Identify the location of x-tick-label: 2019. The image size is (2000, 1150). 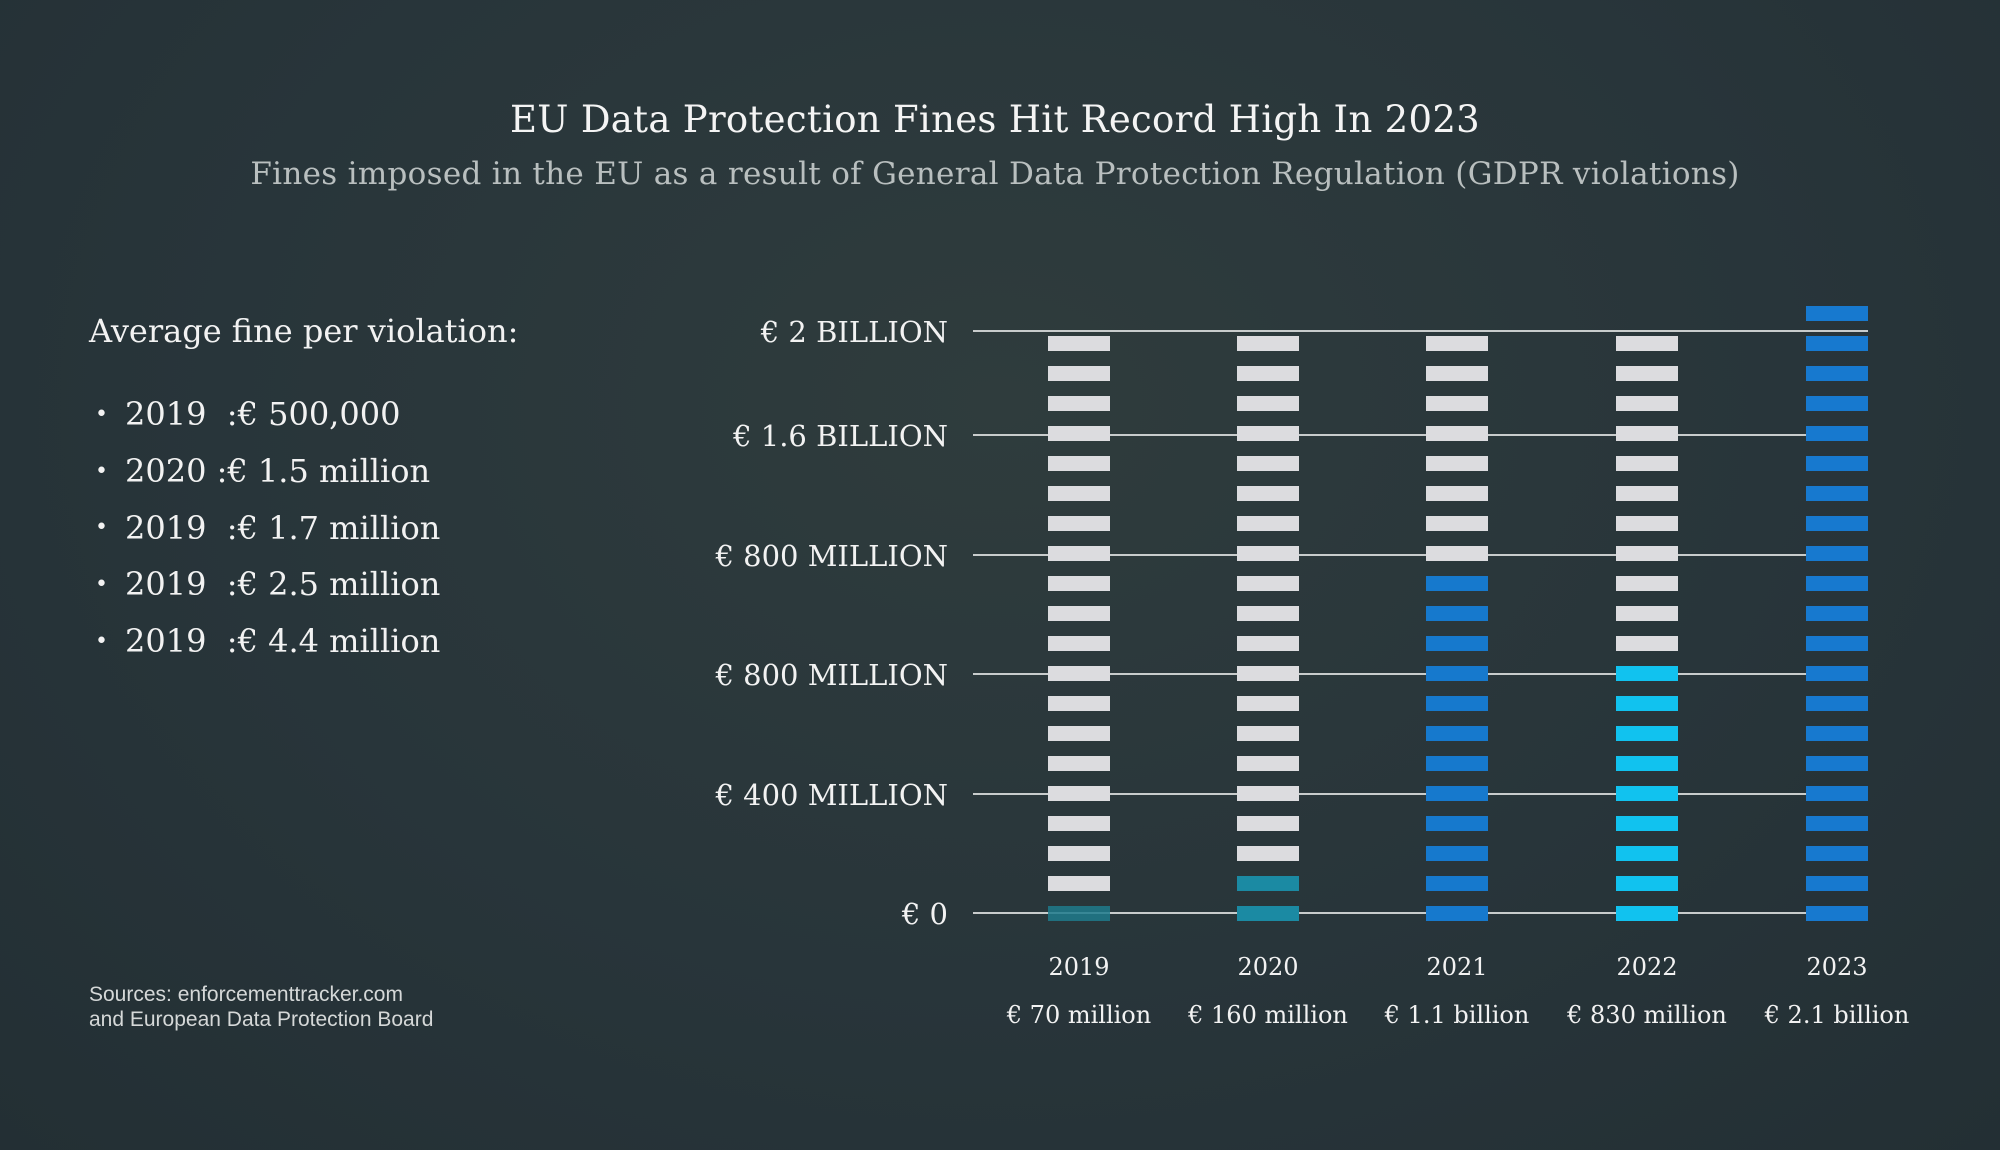
(1078, 967).